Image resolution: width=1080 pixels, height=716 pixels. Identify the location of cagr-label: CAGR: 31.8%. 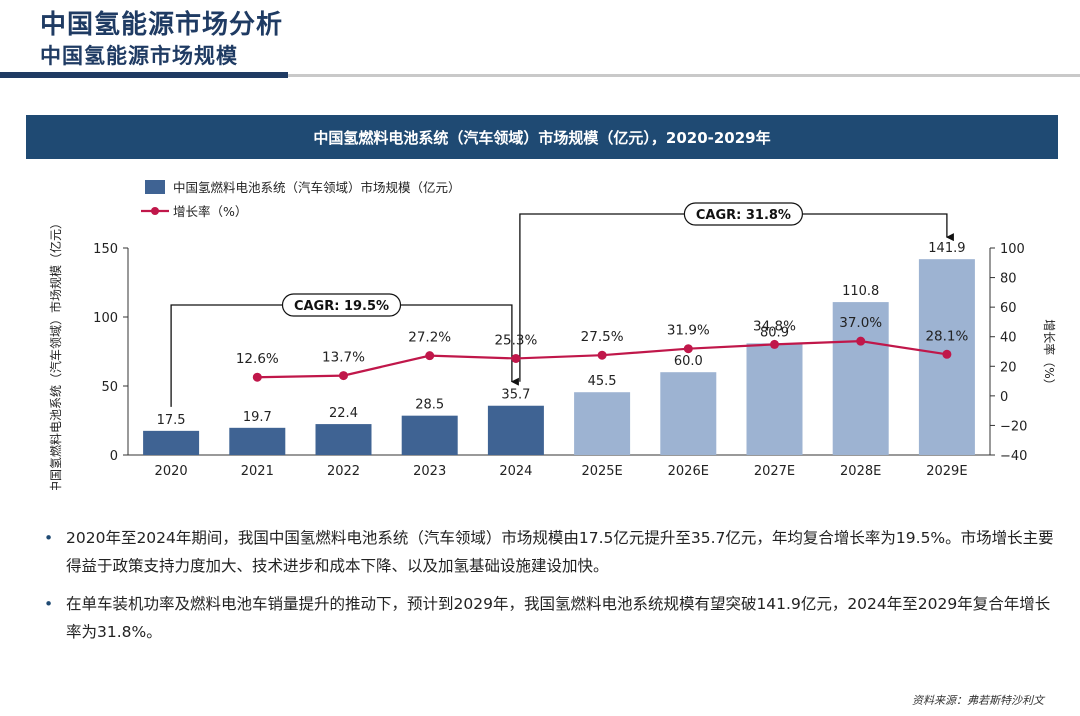
(743, 215).